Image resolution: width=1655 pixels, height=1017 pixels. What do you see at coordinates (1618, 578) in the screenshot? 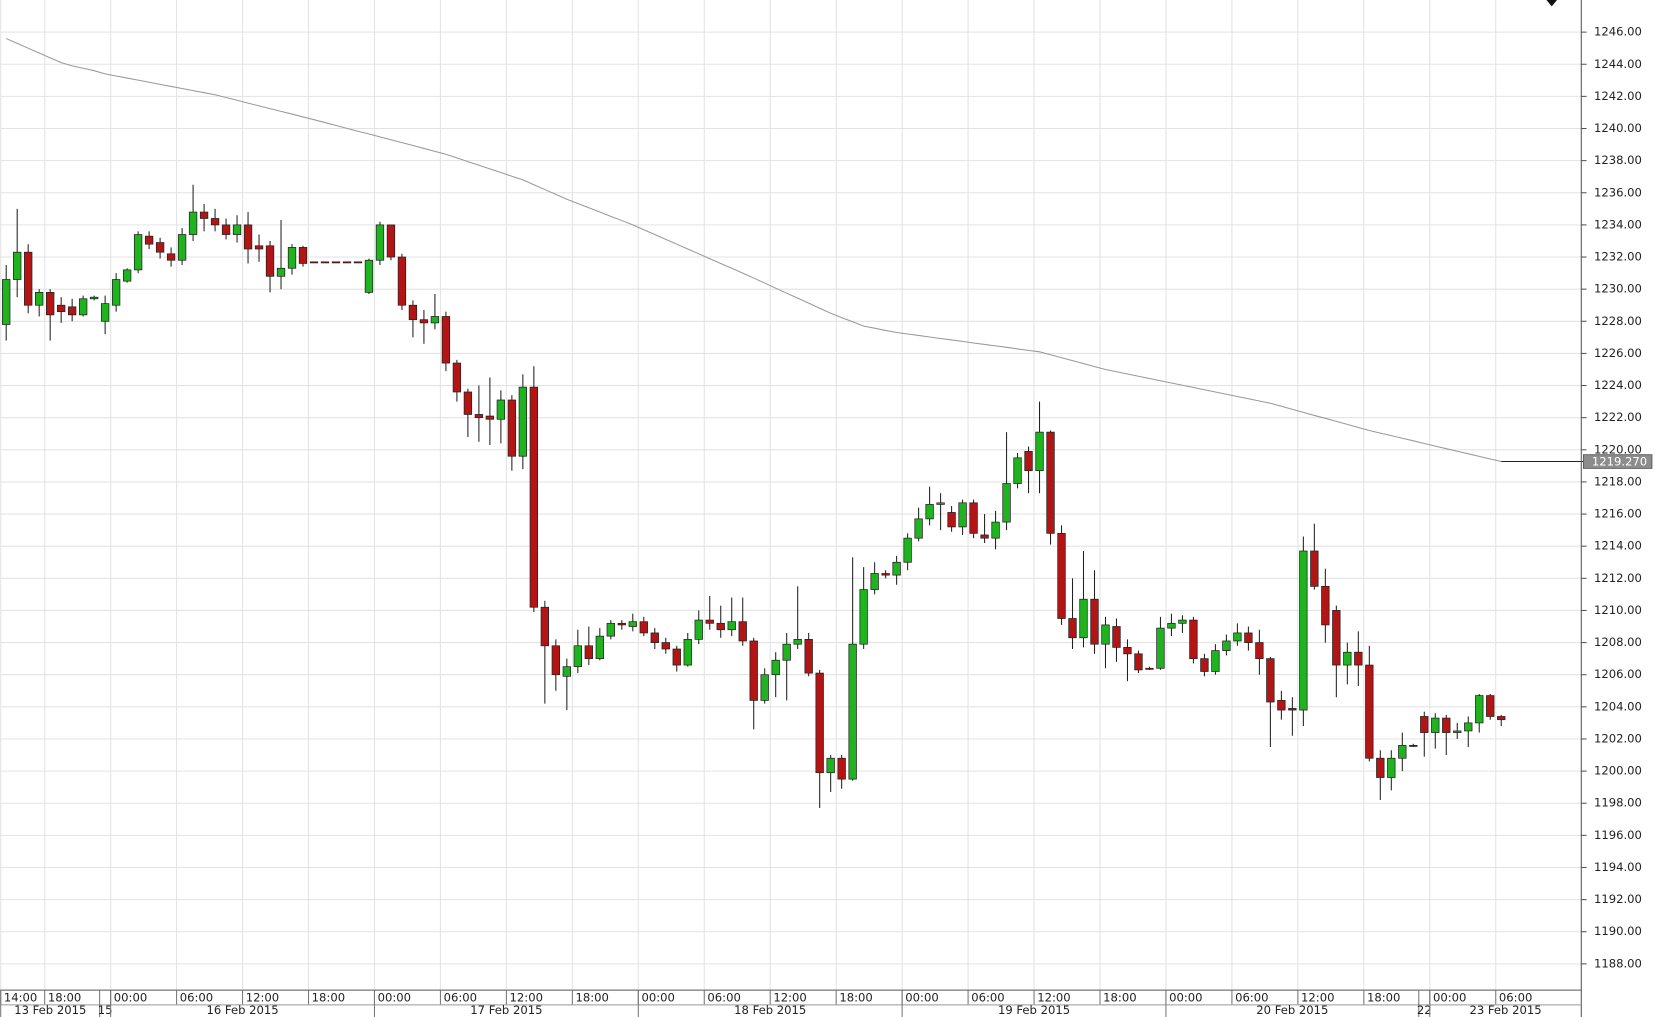
I see `y-tick-label: 1212.00` at bounding box center [1618, 578].